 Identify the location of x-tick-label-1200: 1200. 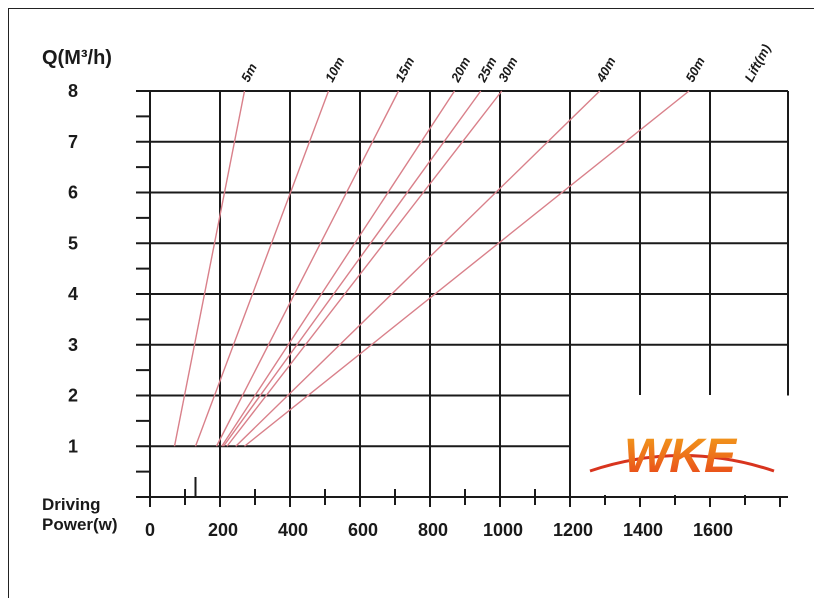
(573, 530).